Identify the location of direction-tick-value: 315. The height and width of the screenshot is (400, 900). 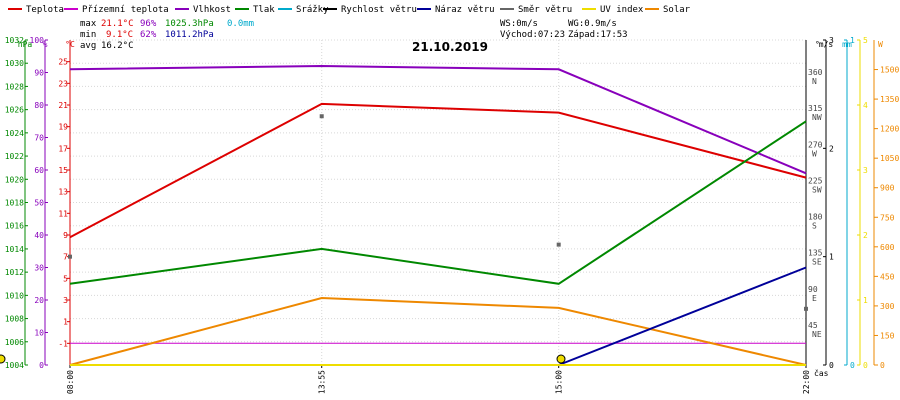
(815, 108).